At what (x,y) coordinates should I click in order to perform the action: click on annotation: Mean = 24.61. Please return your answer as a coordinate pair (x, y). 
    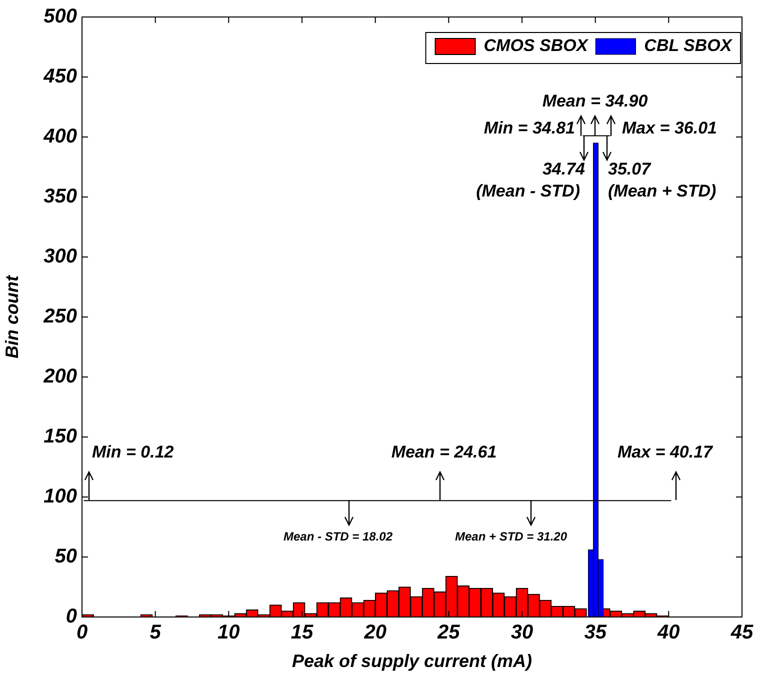
    Looking at the image, I should click on (444, 452).